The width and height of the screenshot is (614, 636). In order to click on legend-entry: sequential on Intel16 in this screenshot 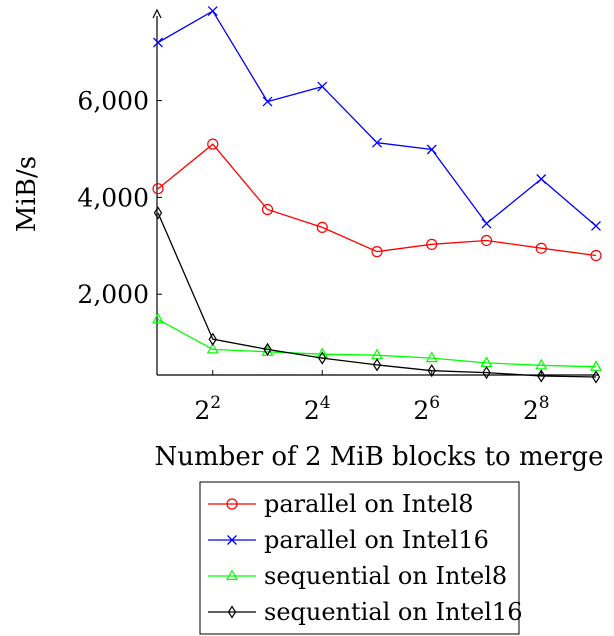, I will do `click(365, 612)`.